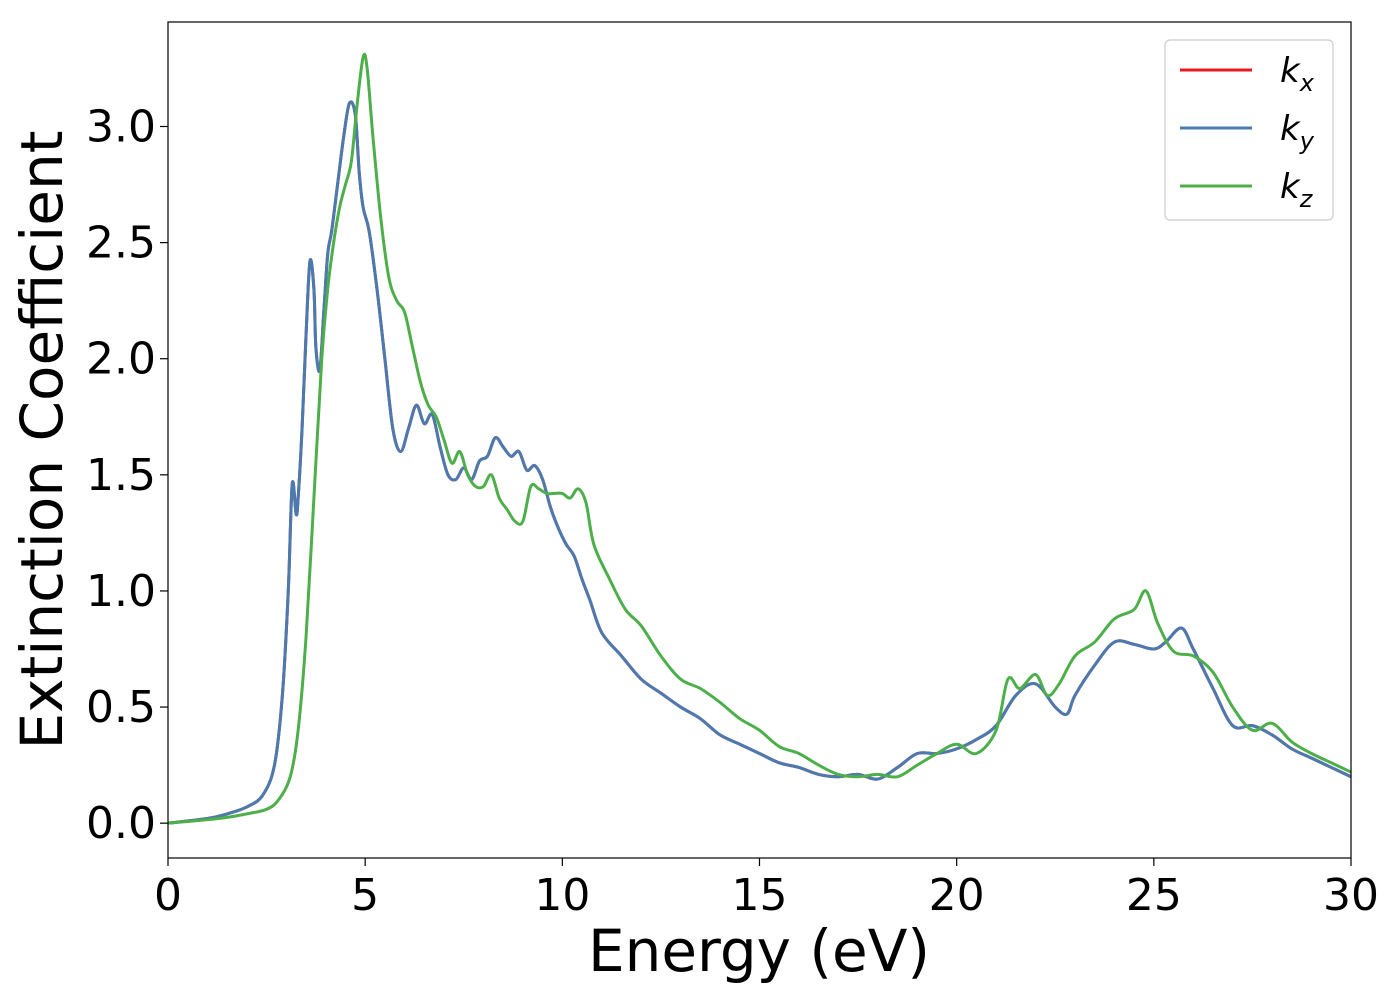  I want to click on legend-label-kz: kz, so click(1297, 190).